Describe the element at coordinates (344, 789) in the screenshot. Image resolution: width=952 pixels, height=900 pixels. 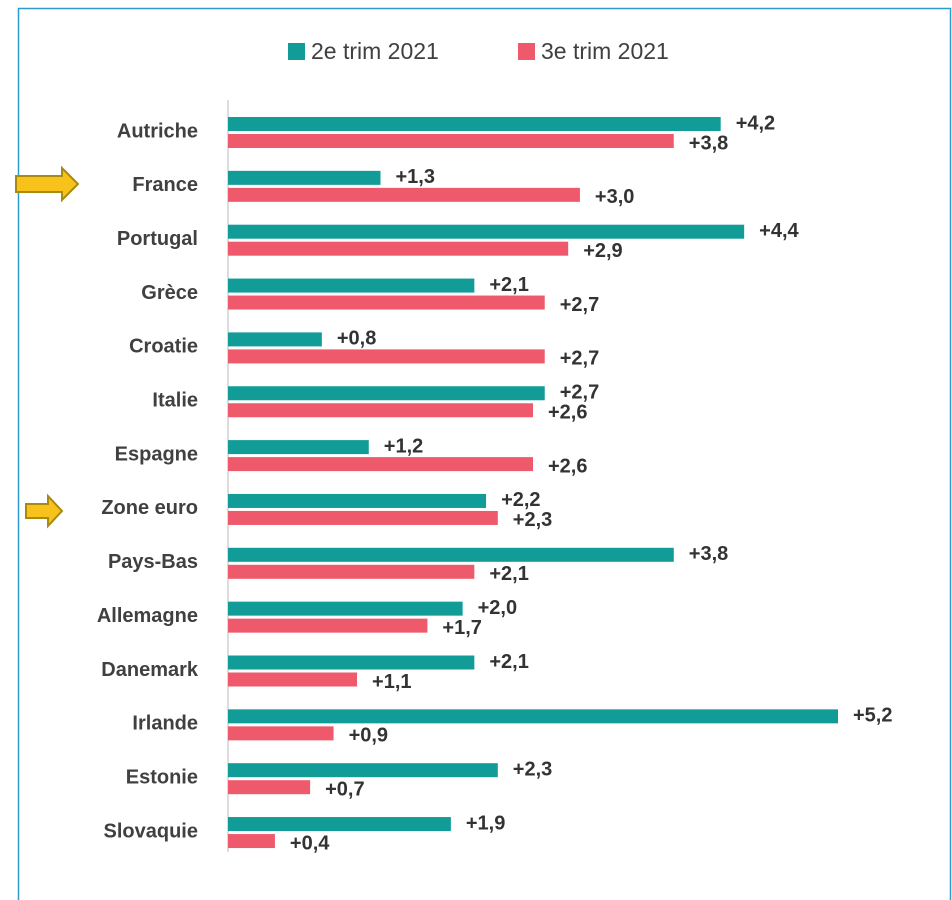
I see `value-label: +0,7` at that location.